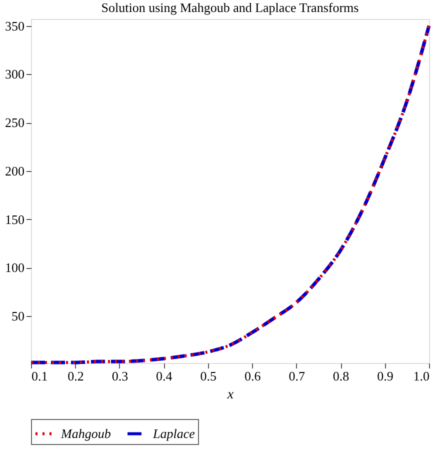 This screenshot has height=449, width=441. I want to click on chart-title: Solution using Mahgoub and Laplace Transforms, so click(230, 7).